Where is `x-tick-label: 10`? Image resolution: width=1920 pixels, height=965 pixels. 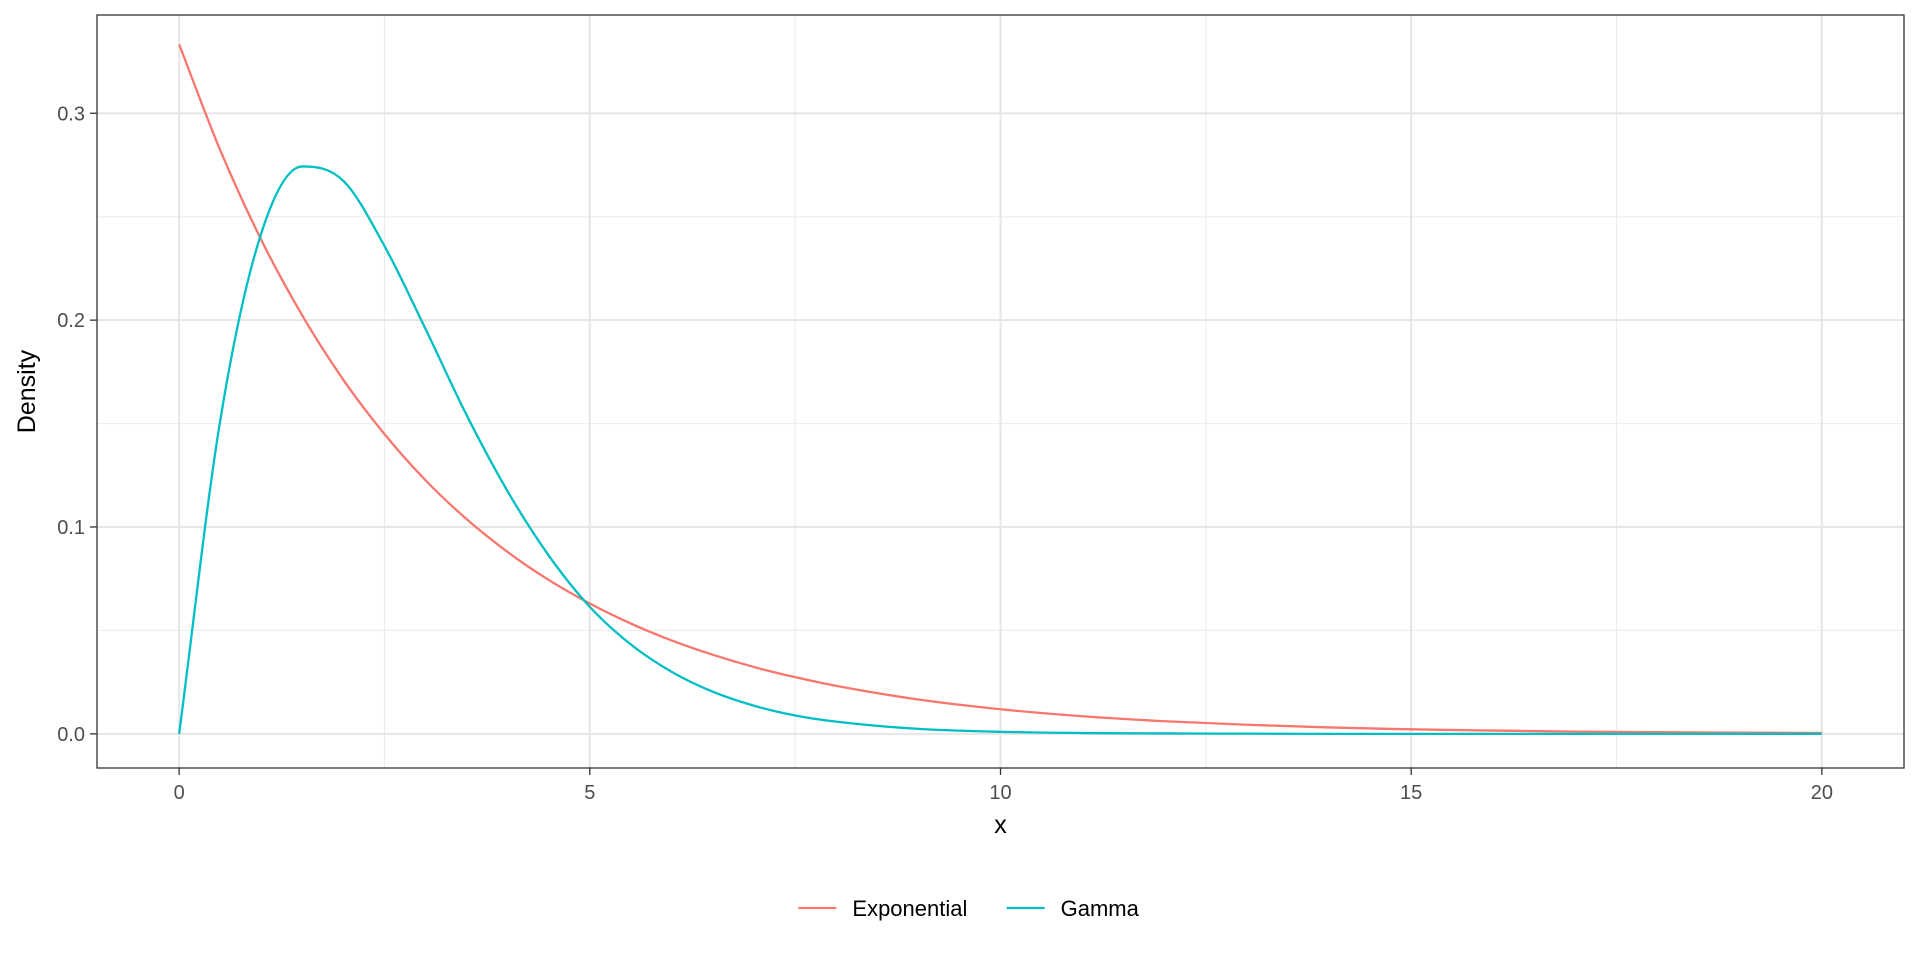 x-tick-label: 10 is located at coordinates (1000, 793).